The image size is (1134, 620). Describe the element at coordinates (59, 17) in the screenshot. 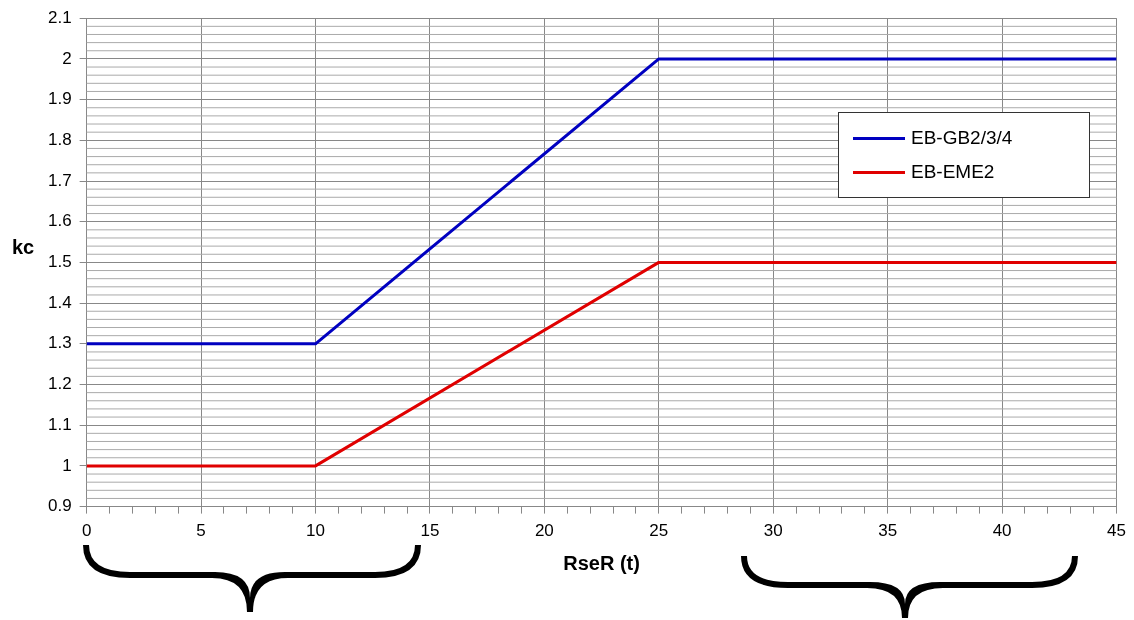

I see `y-tick-label: 2.1` at that location.